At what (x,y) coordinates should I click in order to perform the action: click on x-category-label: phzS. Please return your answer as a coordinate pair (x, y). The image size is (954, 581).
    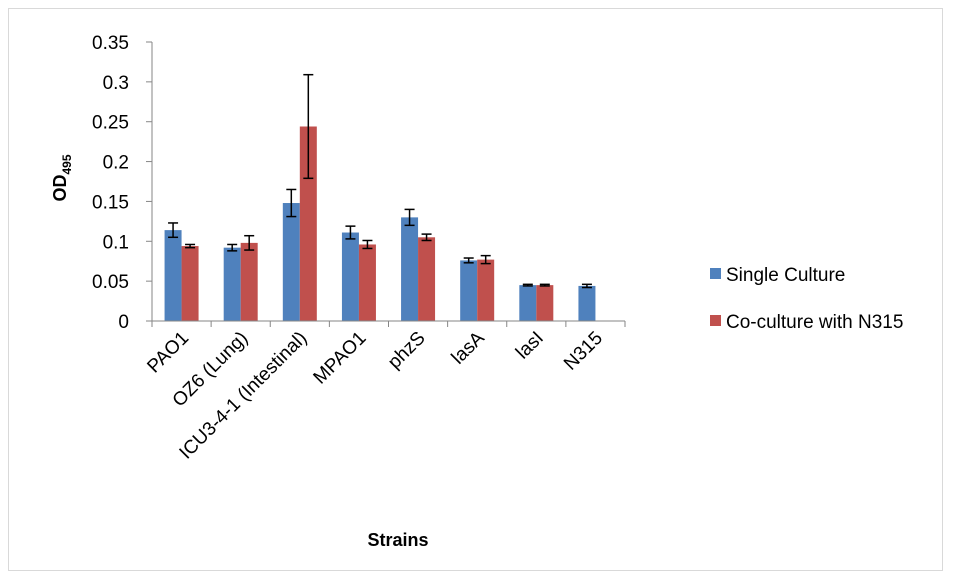
    Looking at the image, I should click on (406, 350).